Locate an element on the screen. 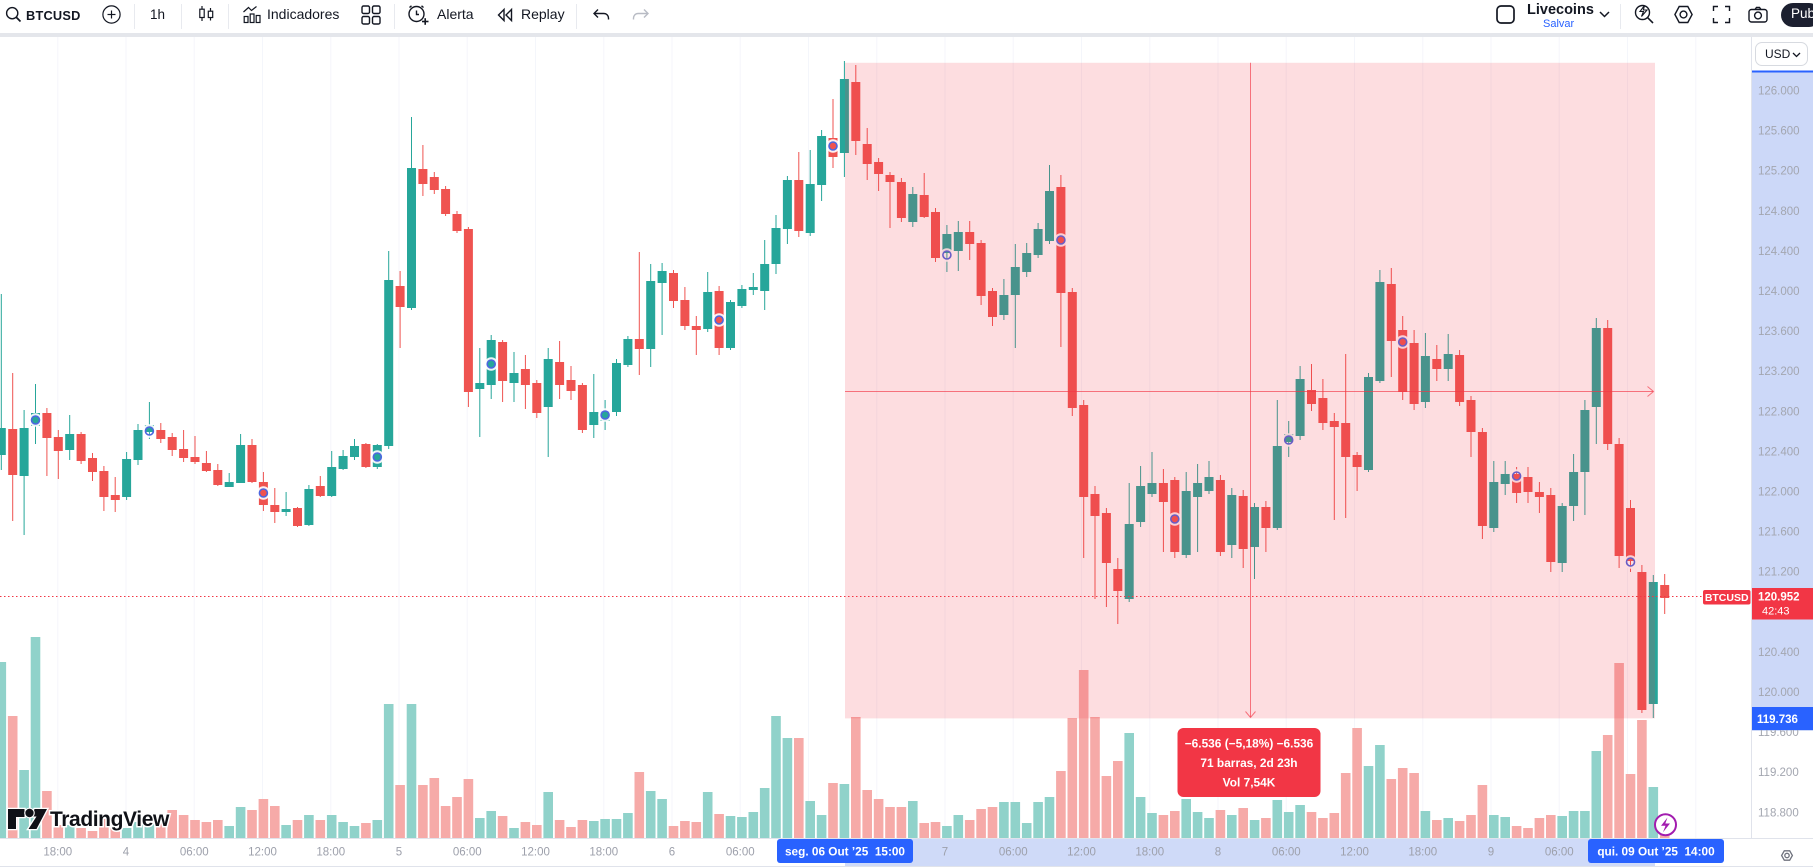 This screenshot has width=1813, height=867. svg-text: 123.200 is located at coordinates (1779, 372).